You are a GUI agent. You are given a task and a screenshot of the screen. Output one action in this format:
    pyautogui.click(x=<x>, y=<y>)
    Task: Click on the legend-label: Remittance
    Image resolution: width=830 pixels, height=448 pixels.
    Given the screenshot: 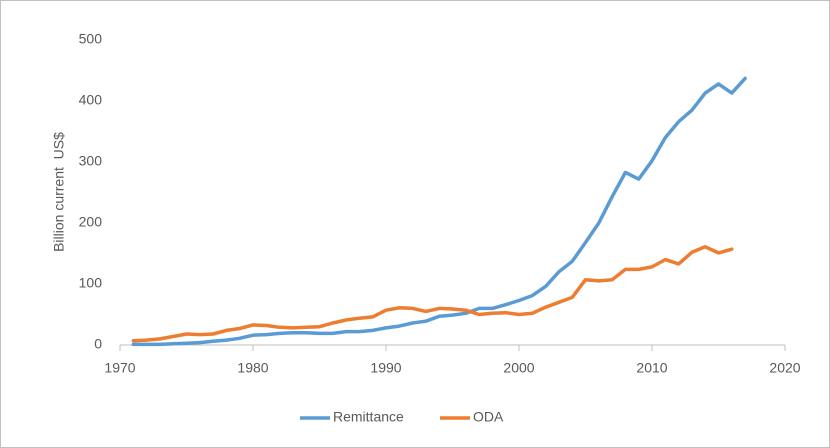 What is the action you would take?
    pyautogui.click(x=368, y=417)
    